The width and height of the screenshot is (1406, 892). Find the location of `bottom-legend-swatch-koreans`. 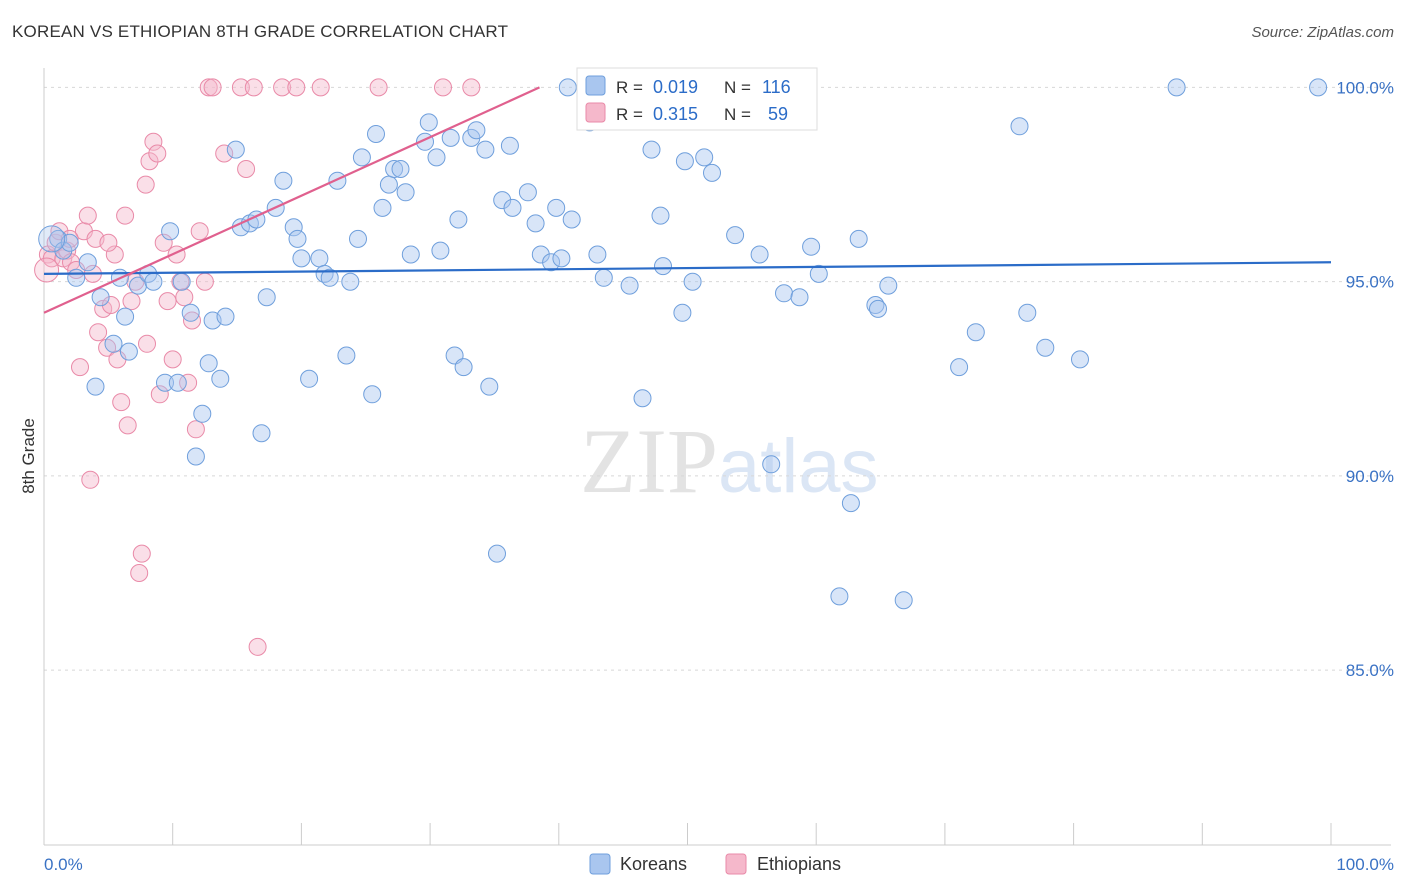

bottom-legend-swatch-koreans is located at coordinates (600, 864).